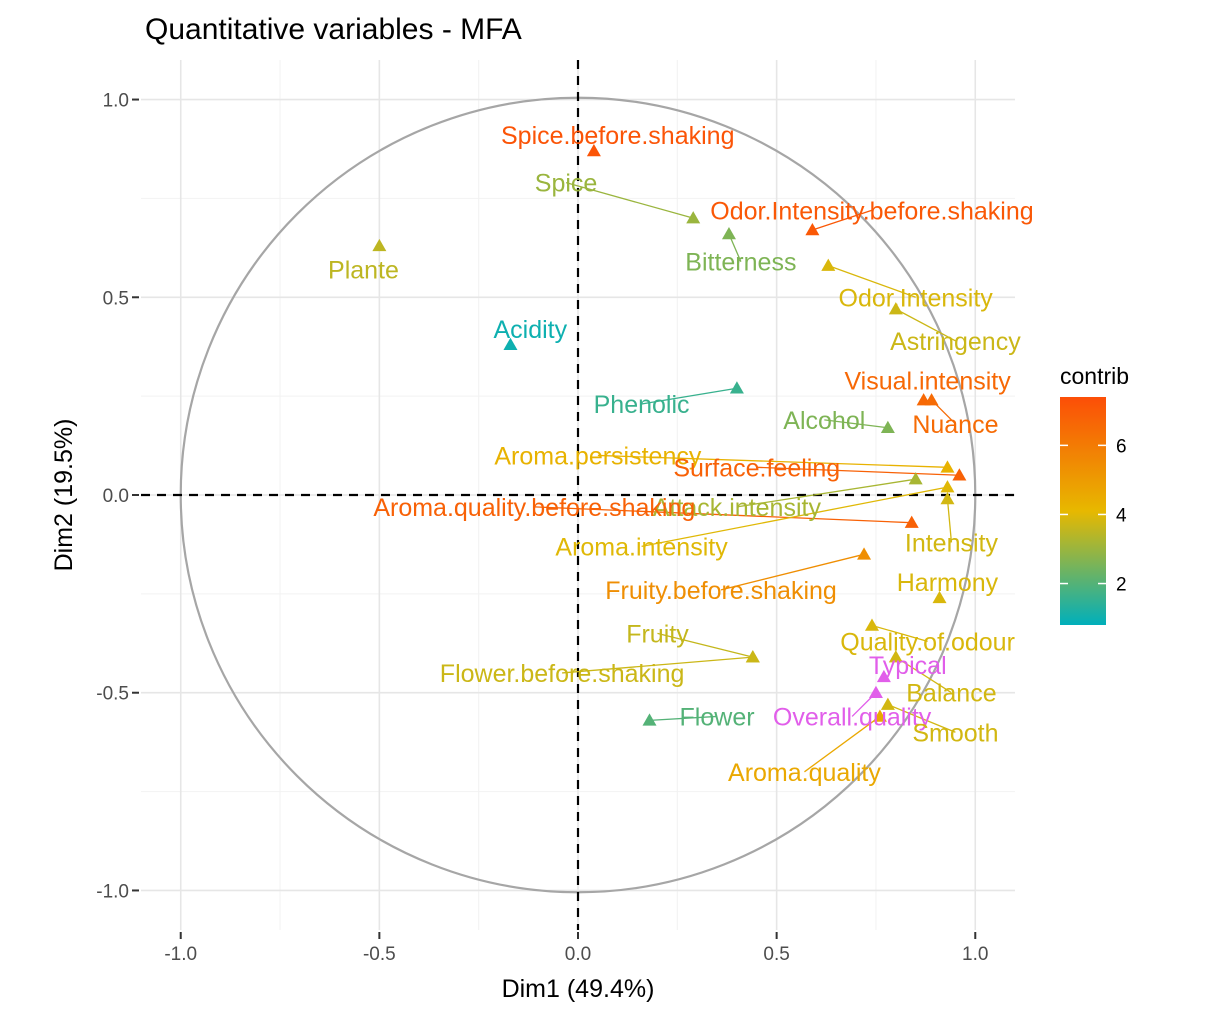 This screenshot has height=1017, width=1209. I want to click on x-tick-label: 1.0, so click(975, 954).